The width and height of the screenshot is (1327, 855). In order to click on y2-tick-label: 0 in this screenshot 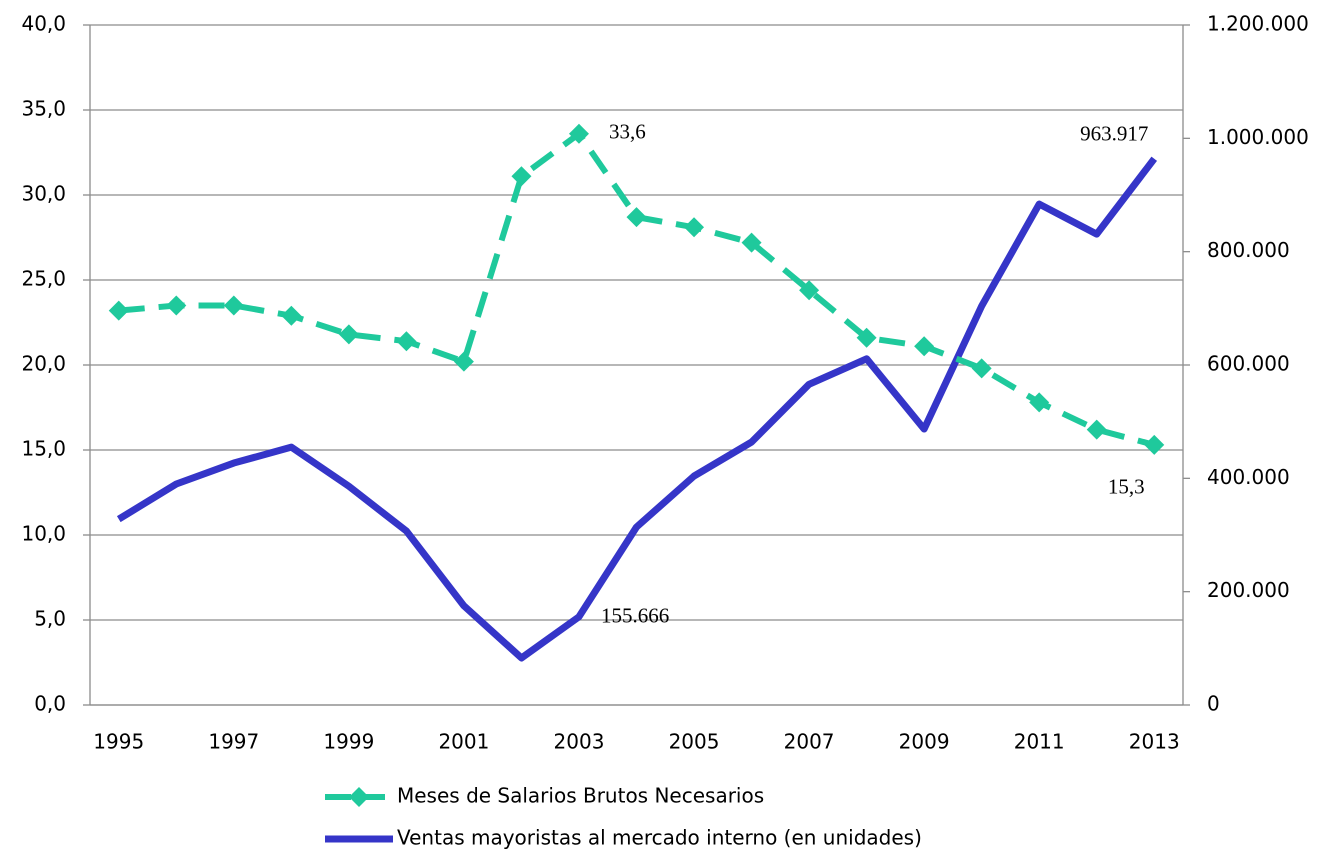, I will do `click(1213, 704)`.